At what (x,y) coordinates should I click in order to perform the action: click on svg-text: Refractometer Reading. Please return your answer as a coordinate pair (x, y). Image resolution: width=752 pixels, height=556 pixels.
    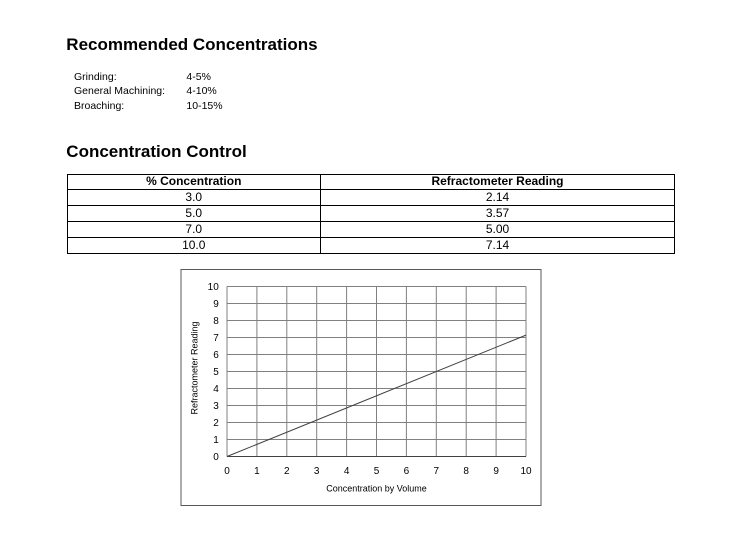
    Looking at the image, I should click on (195, 367).